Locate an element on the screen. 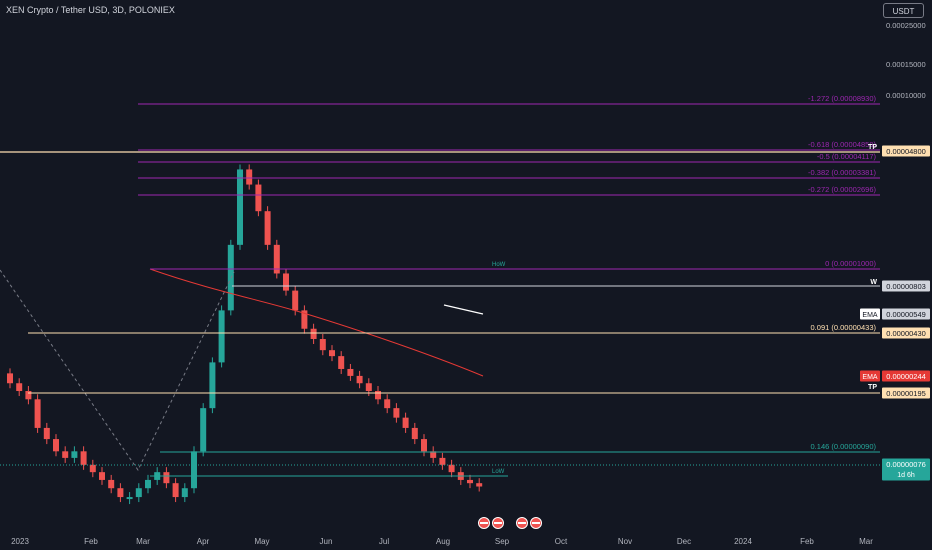 This screenshot has height=550, width=932. fib-level-label: 0.146 (0.00000090) is located at coordinates (844, 446).